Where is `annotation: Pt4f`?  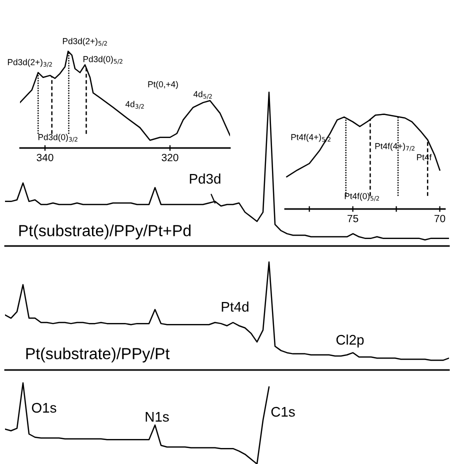
annotation: Pt4f is located at coordinates (424, 157).